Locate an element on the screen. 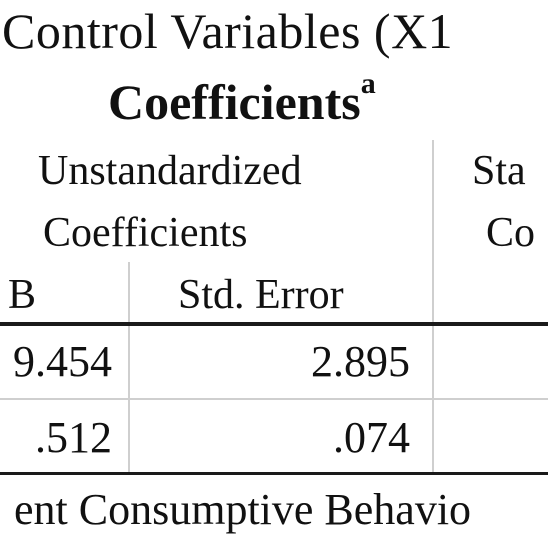 The width and height of the screenshot is (548, 548). table-title-text: Coefficients is located at coordinates (234, 102).